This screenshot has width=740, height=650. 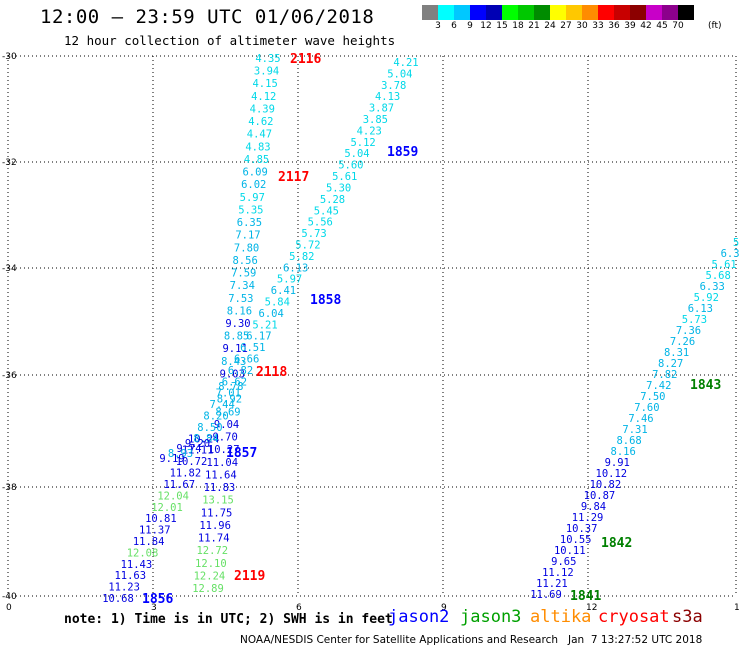 What do you see at coordinates (226, 425) in the screenshot?
I see `swh-value: 9.04` at bounding box center [226, 425].